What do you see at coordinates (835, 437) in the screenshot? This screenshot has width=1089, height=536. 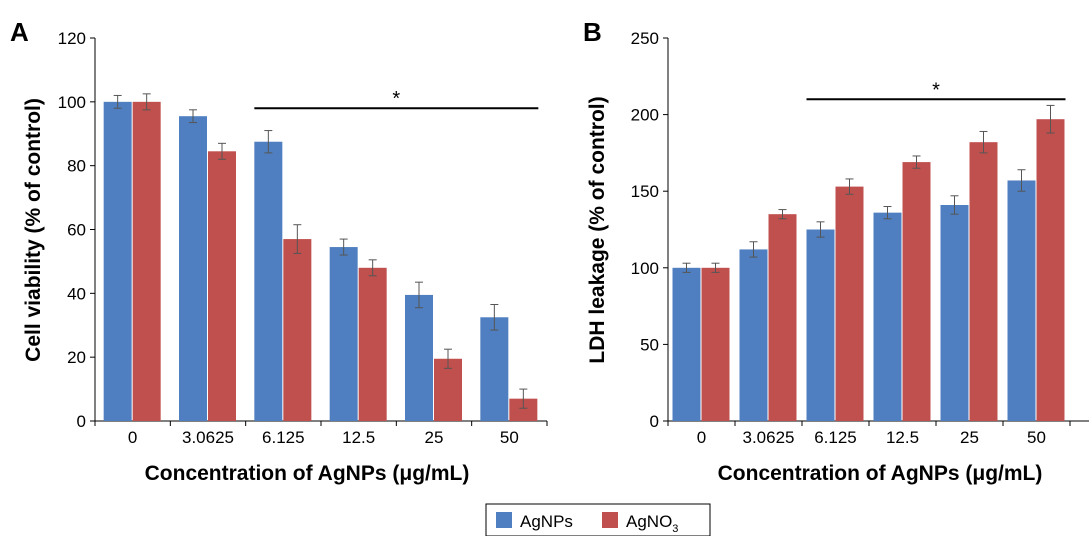 I see `panel-b-x-tick-label: 6.125` at bounding box center [835, 437].